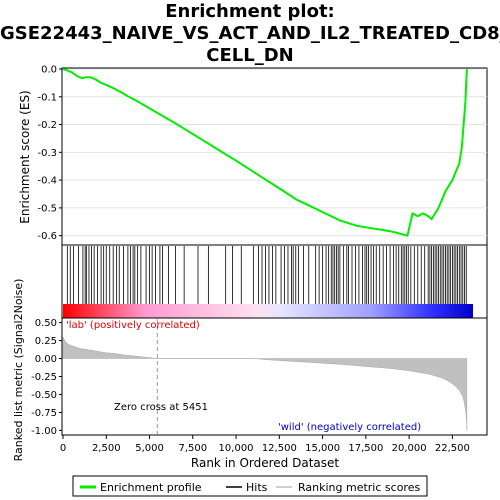 This screenshot has height=500, width=500. Describe the element at coordinates (359, 487) in the screenshot. I see `legend-metric-label: Ranking metric scores` at that location.